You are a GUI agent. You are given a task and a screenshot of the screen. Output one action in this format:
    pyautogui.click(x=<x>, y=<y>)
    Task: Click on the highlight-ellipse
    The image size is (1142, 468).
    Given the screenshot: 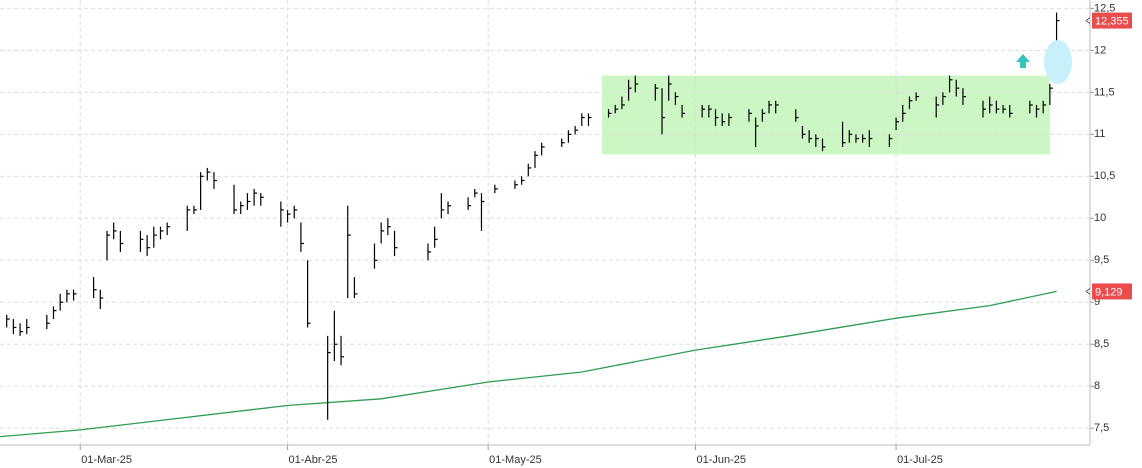 What is the action you would take?
    pyautogui.click(x=1058, y=62)
    